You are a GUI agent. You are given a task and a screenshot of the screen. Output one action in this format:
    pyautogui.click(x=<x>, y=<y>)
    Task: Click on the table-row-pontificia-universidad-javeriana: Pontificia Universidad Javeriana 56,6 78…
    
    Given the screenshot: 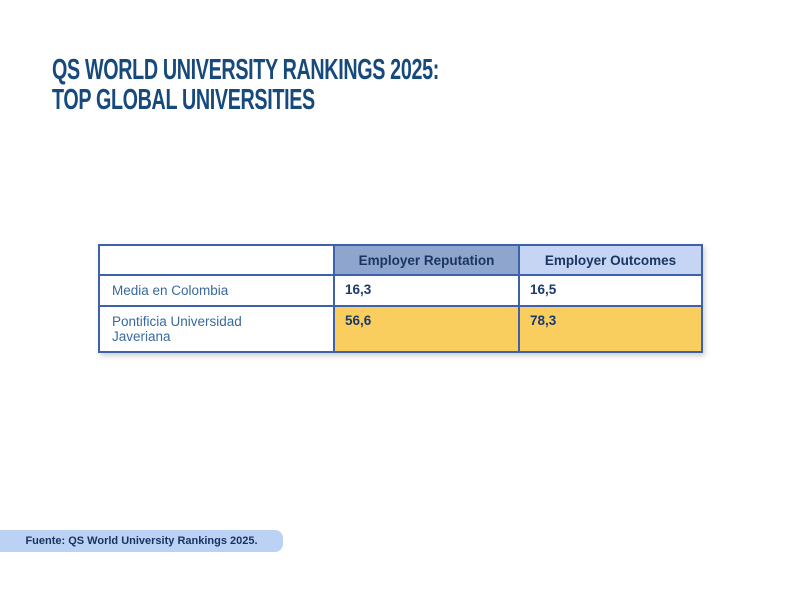 What is the action you would take?
    pyautogui.click(x=400, y=329)
    